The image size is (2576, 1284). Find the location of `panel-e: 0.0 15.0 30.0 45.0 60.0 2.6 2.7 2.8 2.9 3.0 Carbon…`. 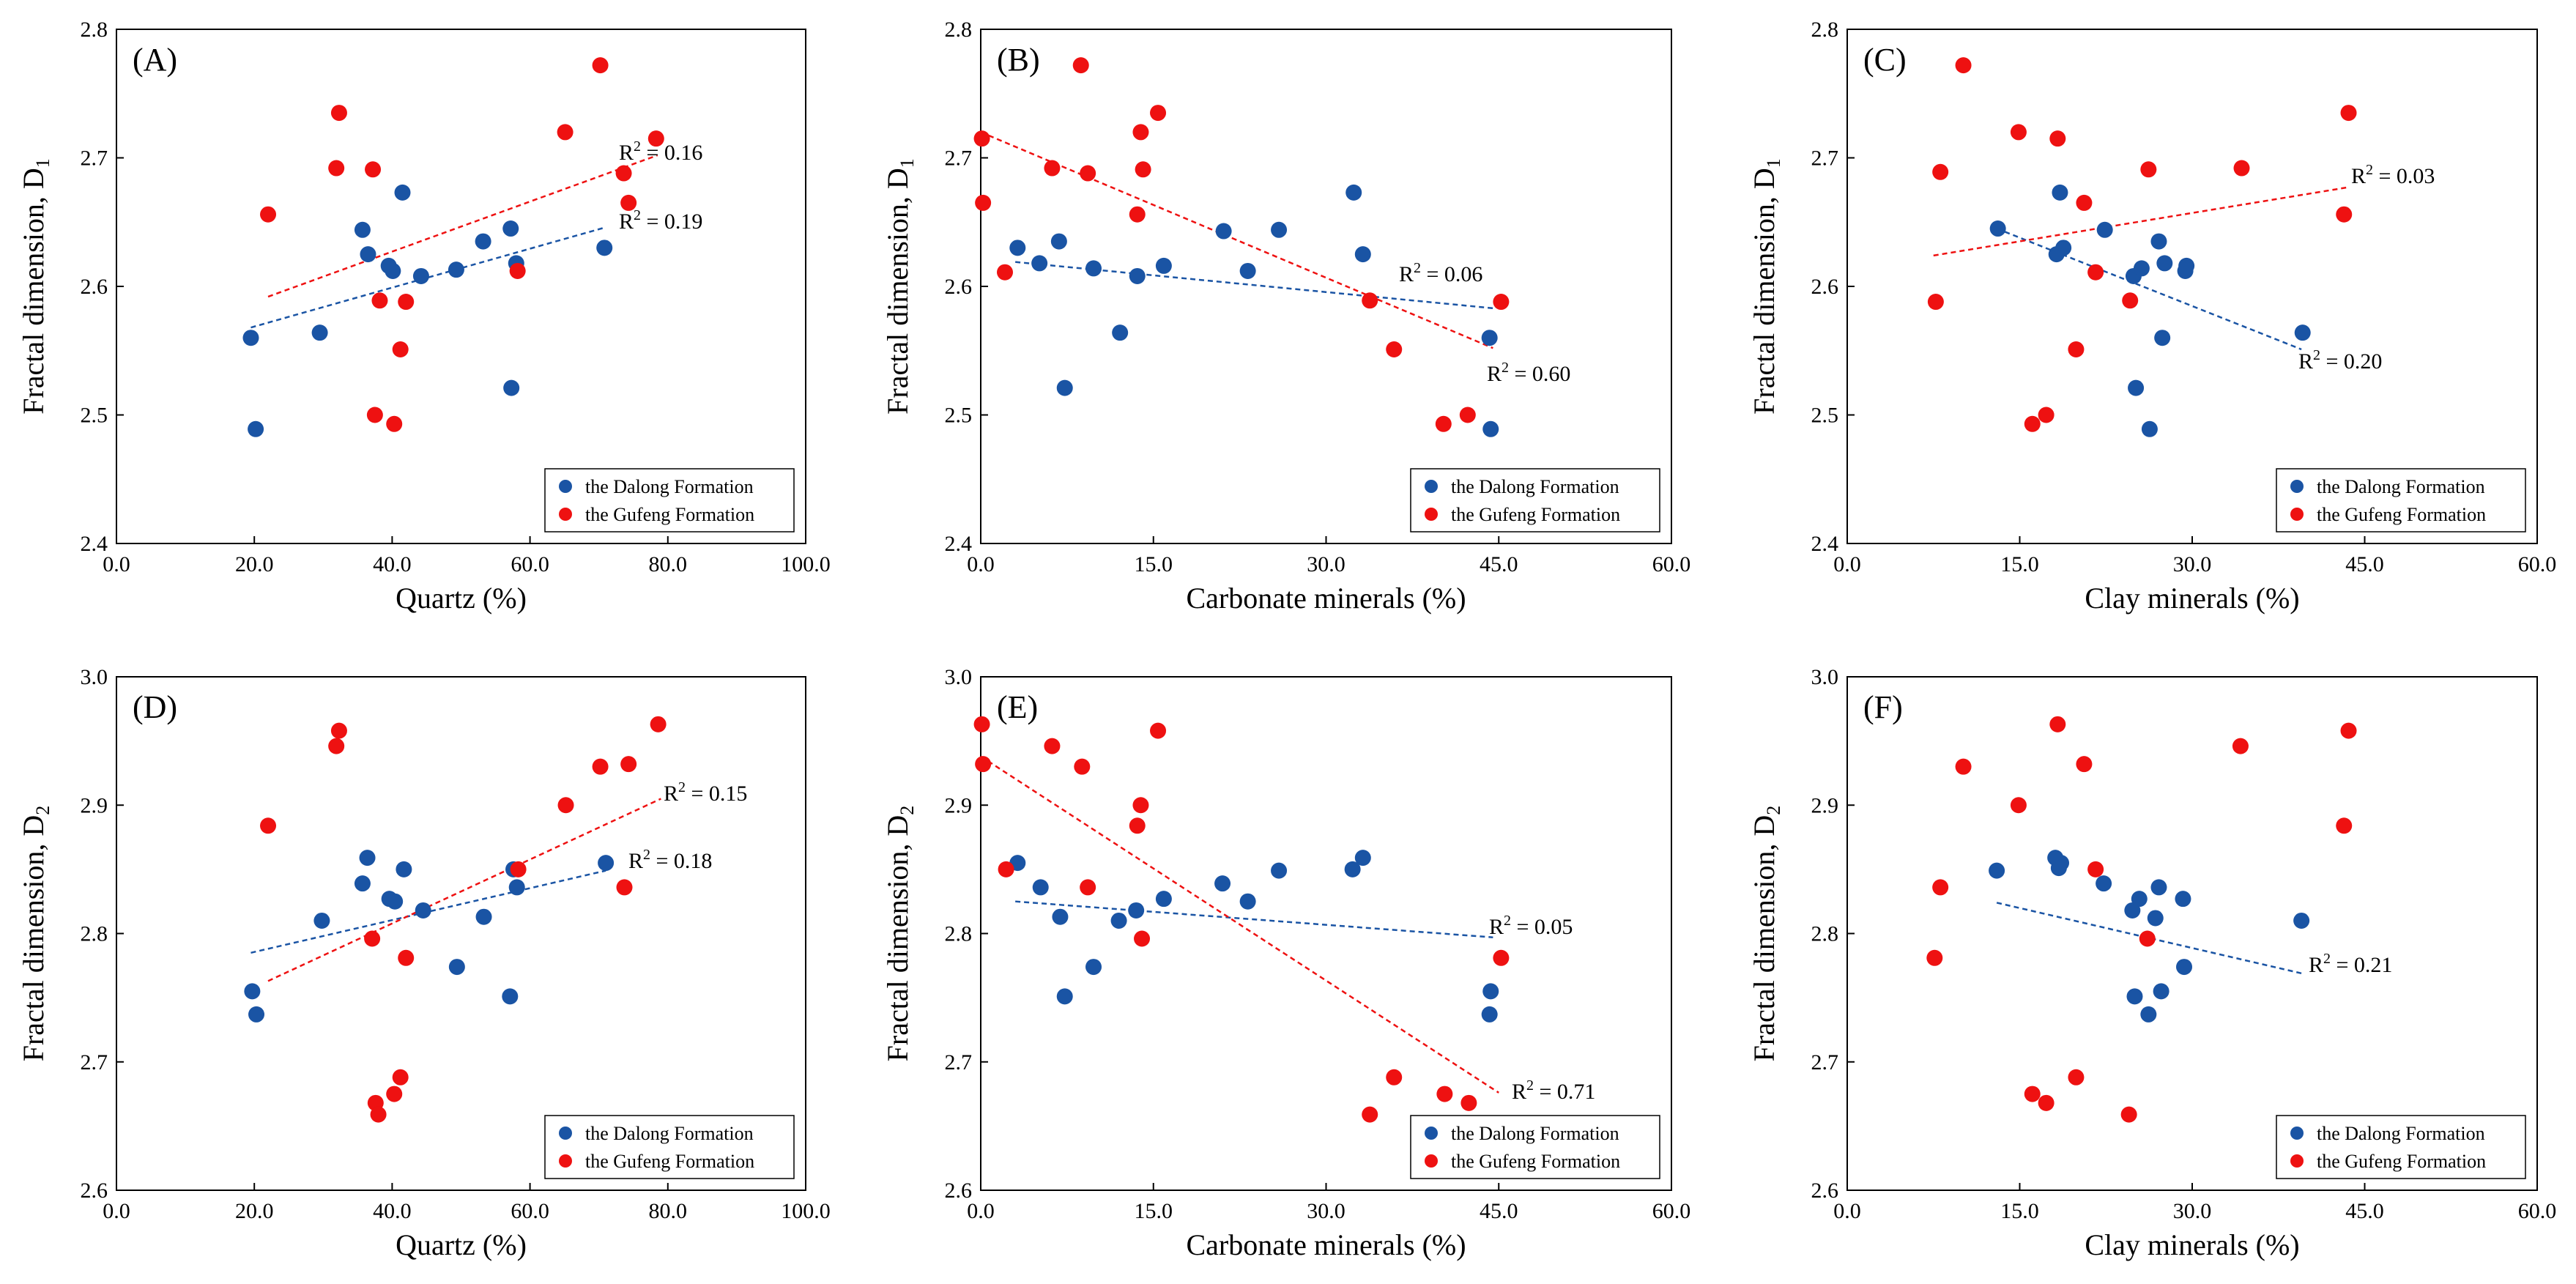

panel-e: 0.0 15.0 30.0 45.0 60.0 2.6 2.7 2.8 2.9 3.0 Carbon… is located at coordinates (1285, 963).